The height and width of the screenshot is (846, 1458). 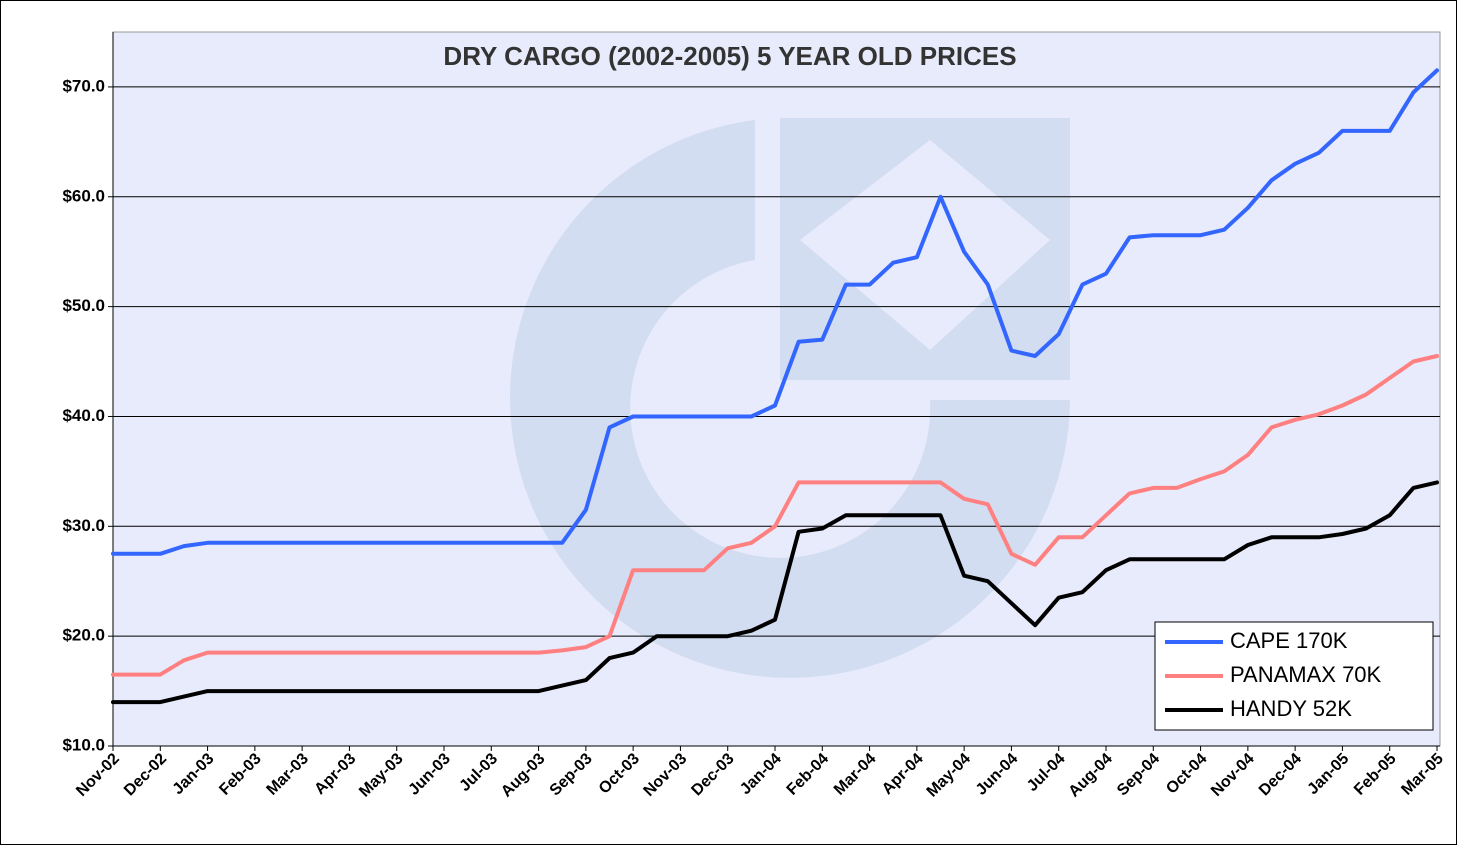 What do you see at coordinates (925, 245) in the screenshot?
I see `watermark-diamond` at bounding box center [925, 245].